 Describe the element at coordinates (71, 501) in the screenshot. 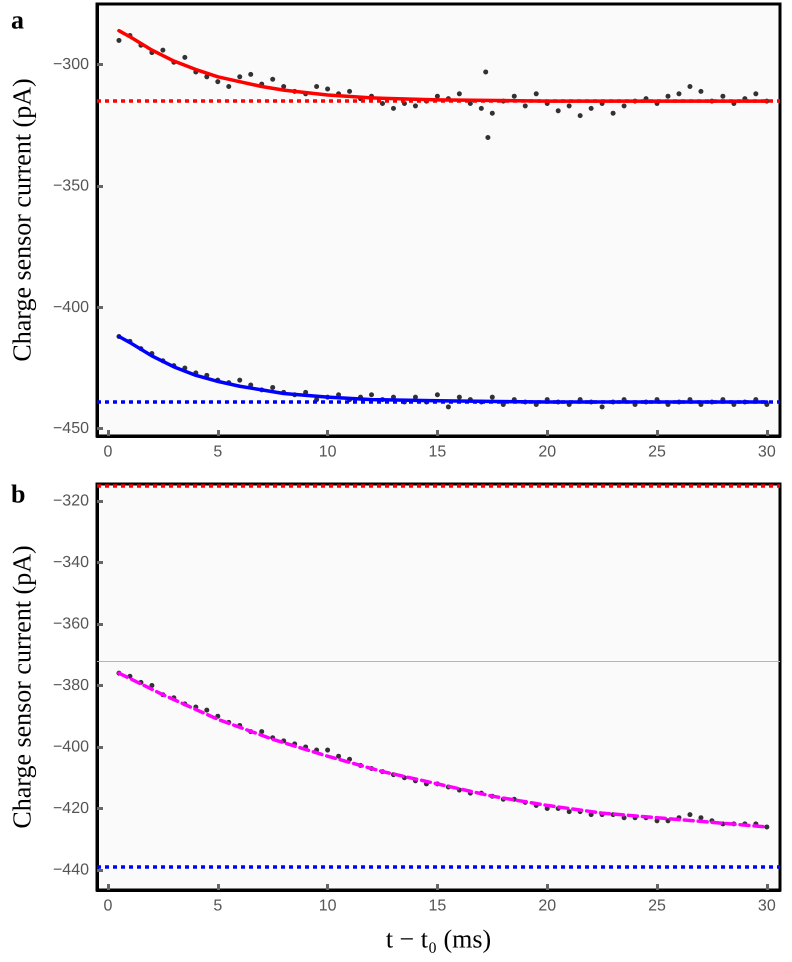

I see `y-tick-label: −320` at that location.